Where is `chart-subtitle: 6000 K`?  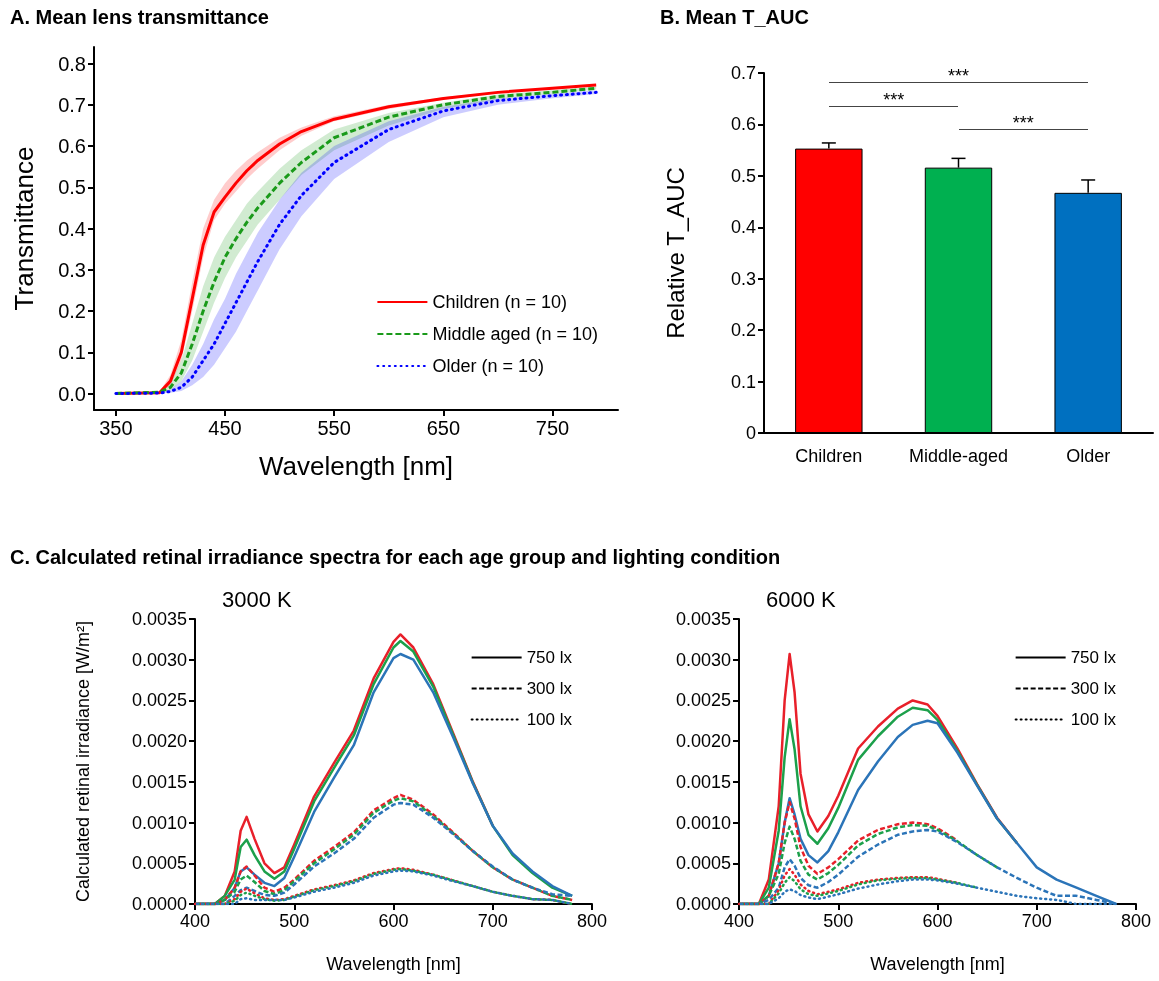
chart-subtitle: 6000 K is located at coordinates (801, 599).